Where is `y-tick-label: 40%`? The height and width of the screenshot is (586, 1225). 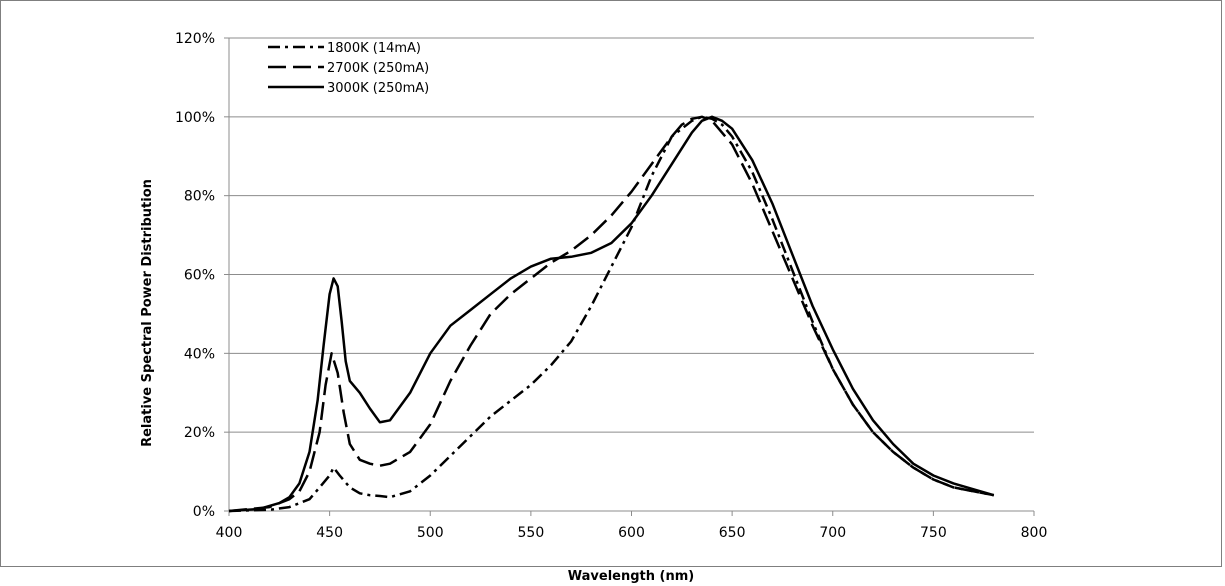
y-tick-label: 40% is located at coordinates (199, 354).